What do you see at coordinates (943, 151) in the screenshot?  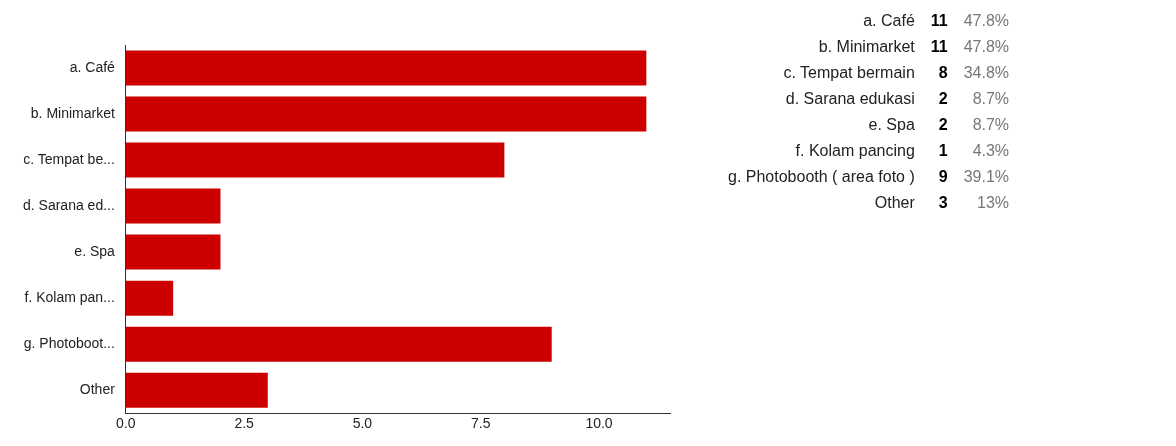 I see `data-label: 1` at bounding box center [943, 151].